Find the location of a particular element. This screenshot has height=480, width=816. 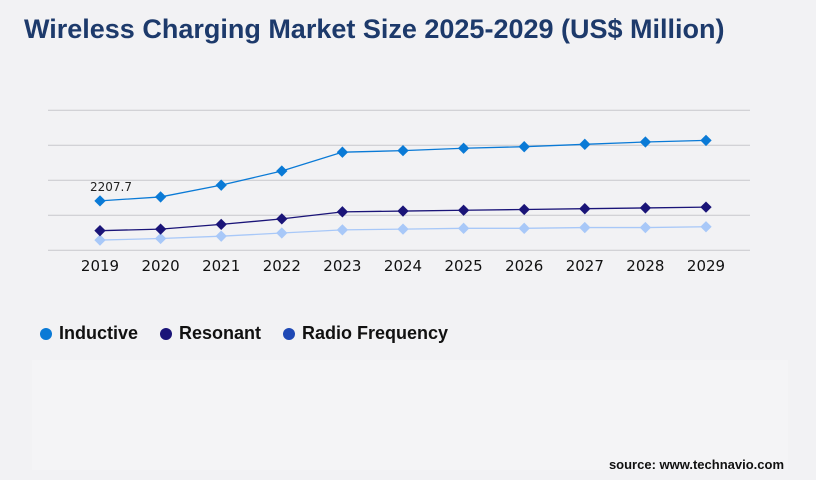

x-tick-label: 2019 is located at coordinates (100, 266).